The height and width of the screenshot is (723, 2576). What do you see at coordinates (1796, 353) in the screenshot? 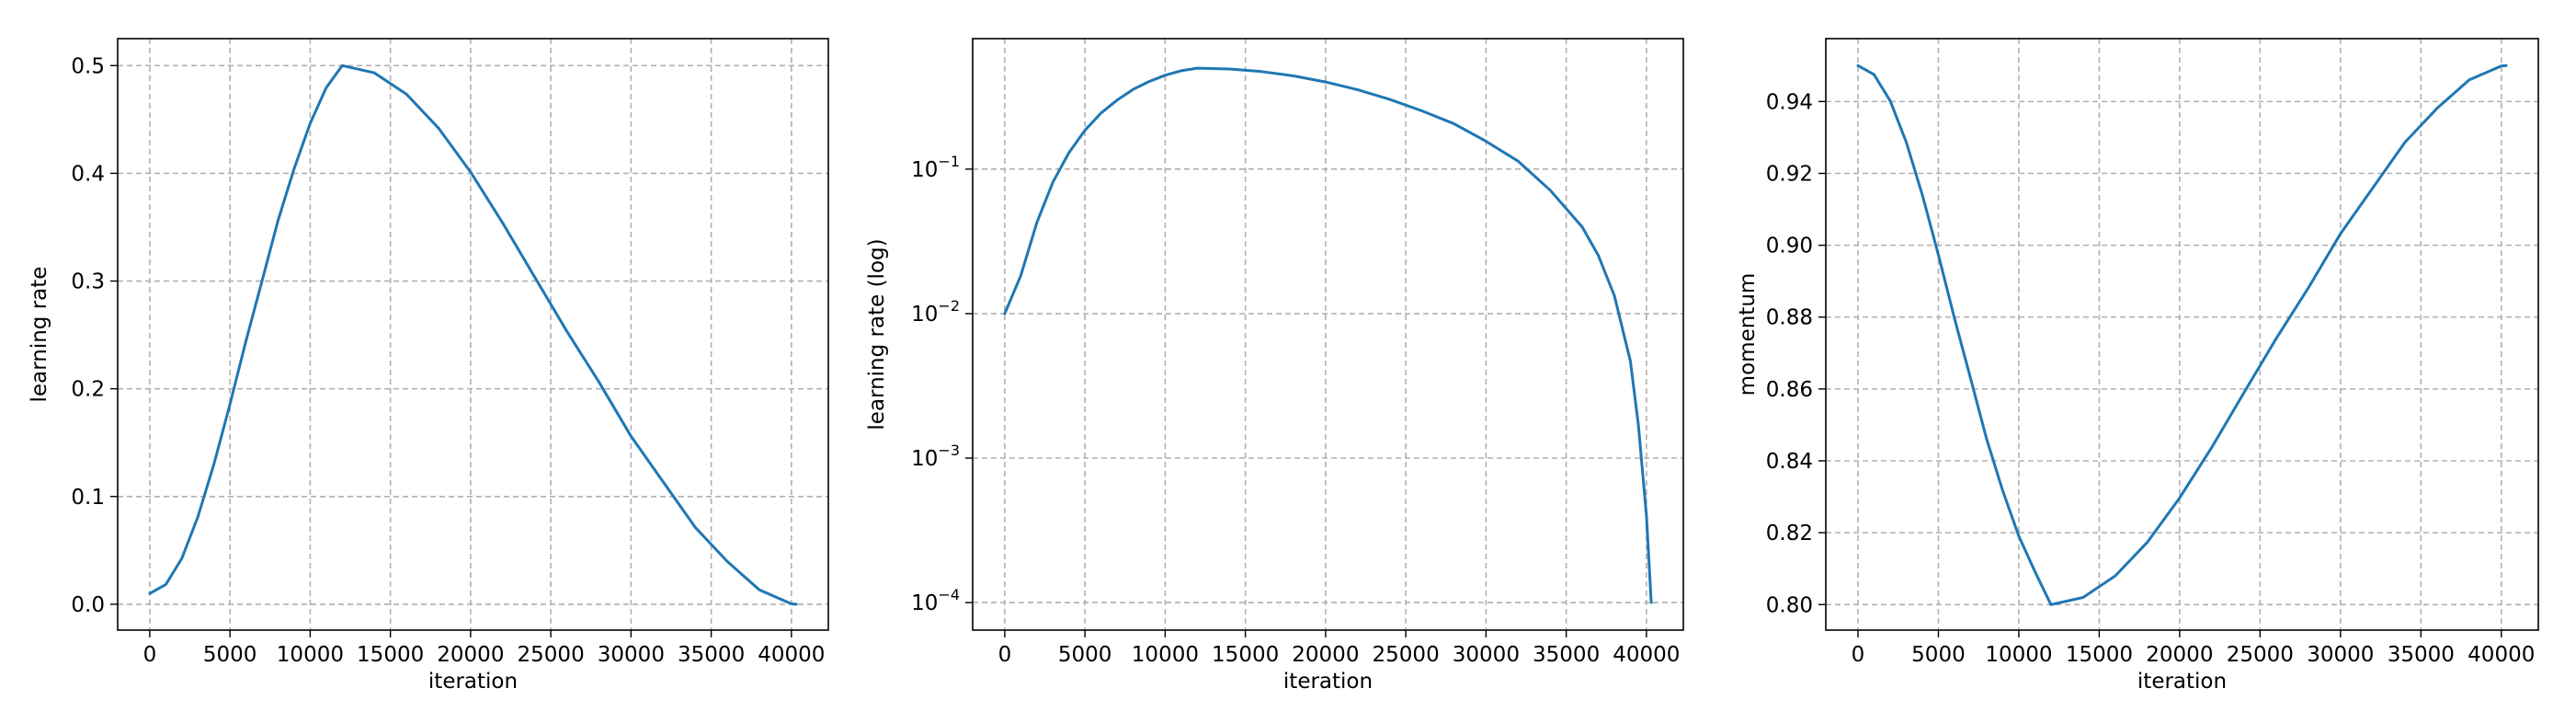
I see `y-axis-ticks: 0.80 0.82 0.84 0.86 0.88 0.90 0.92 0.94` at bounding box center [1796, 353].